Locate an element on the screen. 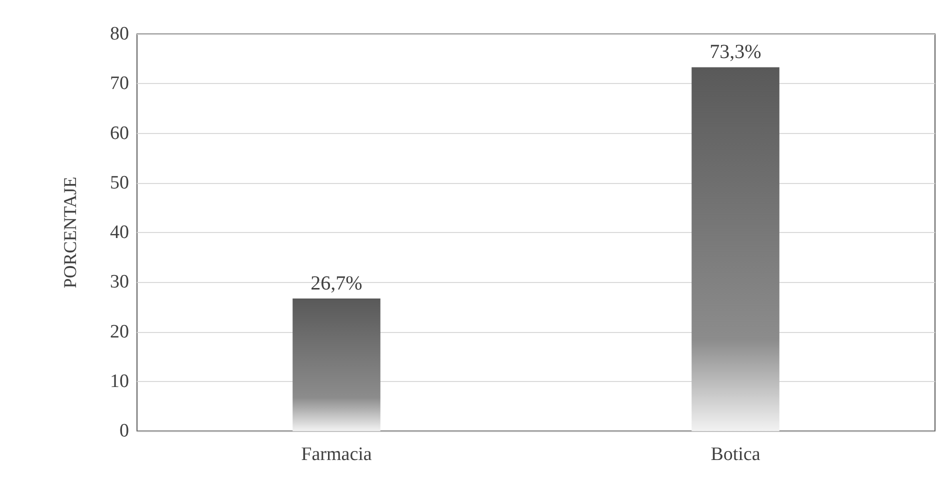  data-label: 26,7% is located at coordinates (336, 283).